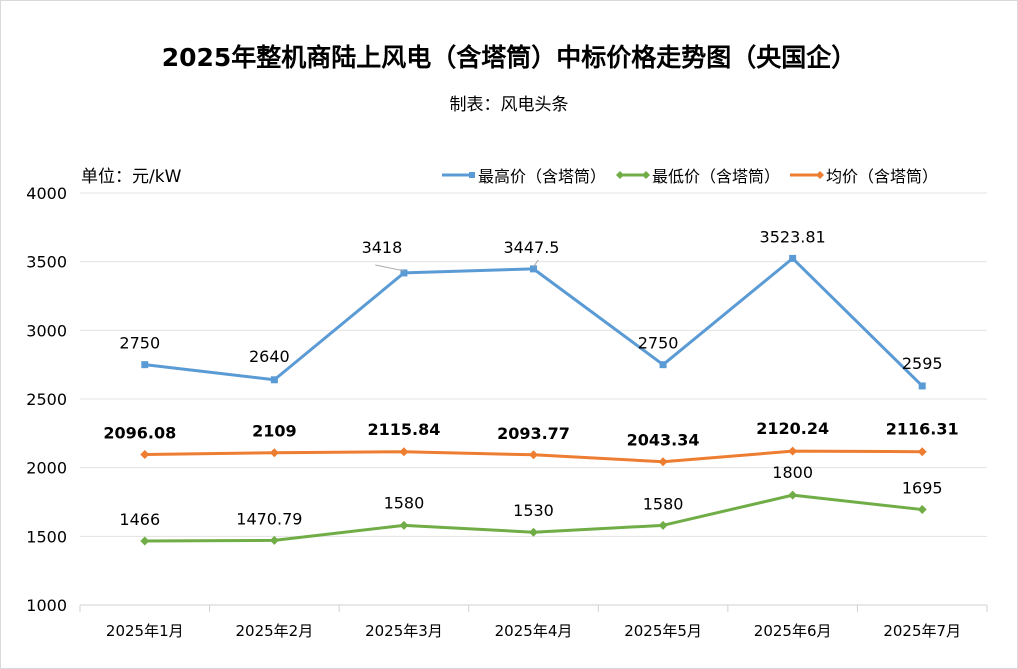  I want to click on data-label: 2116.31, so click(922, 429).